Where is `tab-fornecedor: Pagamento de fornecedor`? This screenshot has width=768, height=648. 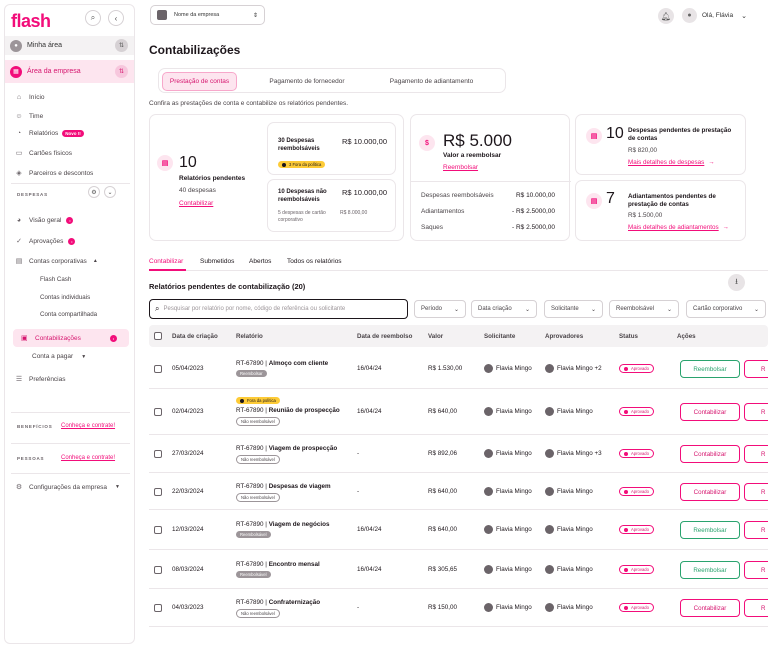
tab-fornecedor: Pagamento de fornecedor is located at coordinates (307, 81).